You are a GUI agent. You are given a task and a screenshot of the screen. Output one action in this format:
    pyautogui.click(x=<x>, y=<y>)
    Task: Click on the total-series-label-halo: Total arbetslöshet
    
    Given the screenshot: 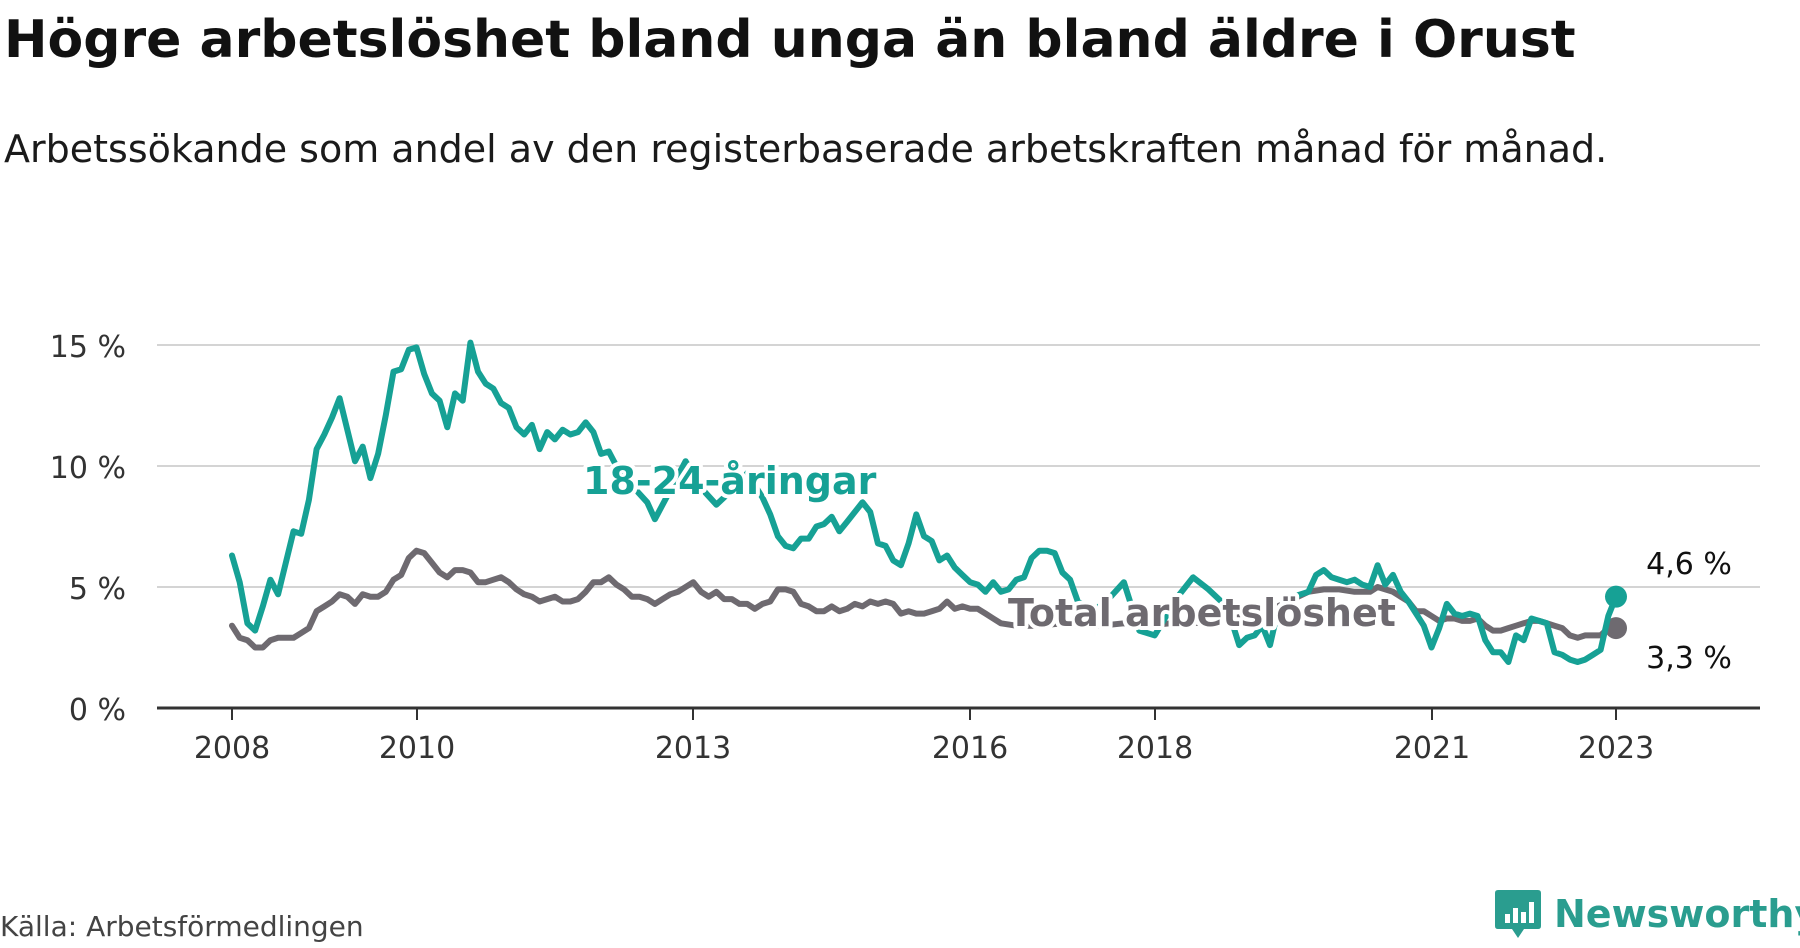 What is the action you would take?
    pyautogui.click(x=1202, y=613)
    